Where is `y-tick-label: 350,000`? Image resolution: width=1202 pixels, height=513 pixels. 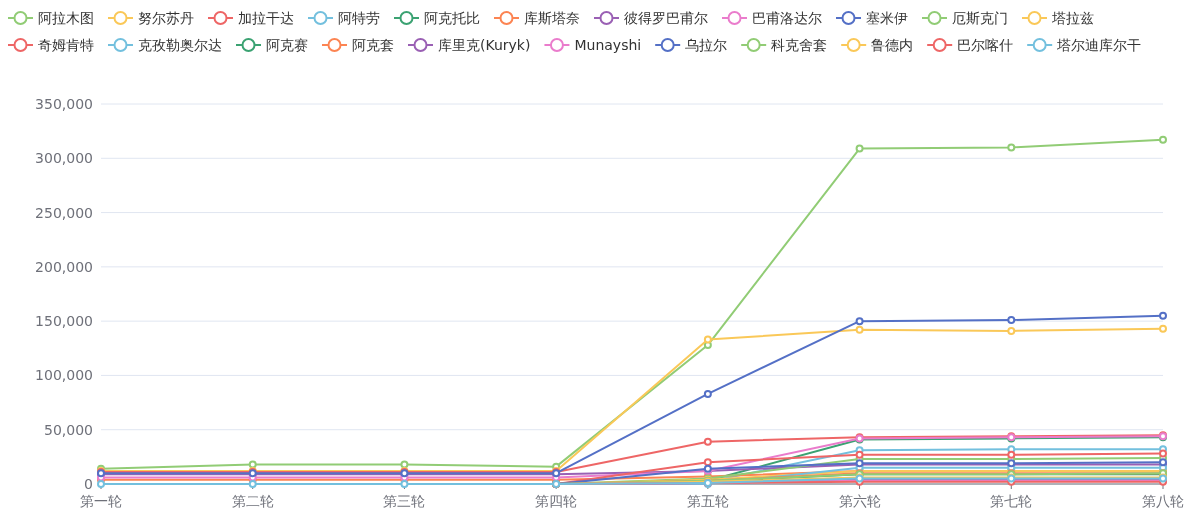
y-tick-label: 350,000 is located at coordinates (64, 104).